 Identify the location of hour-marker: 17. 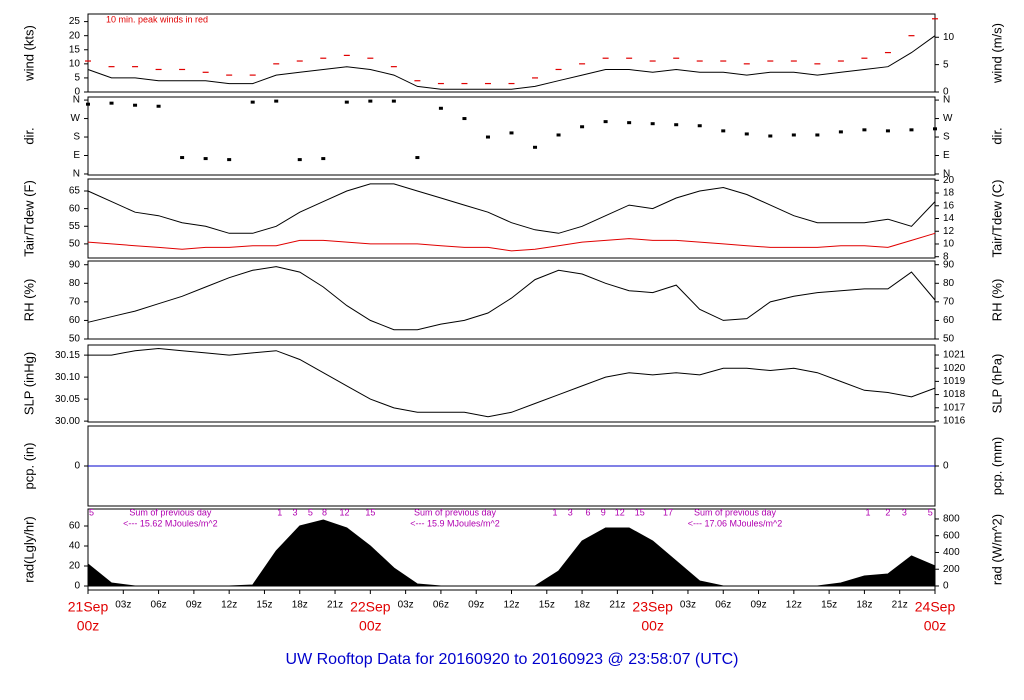
(668, 512).